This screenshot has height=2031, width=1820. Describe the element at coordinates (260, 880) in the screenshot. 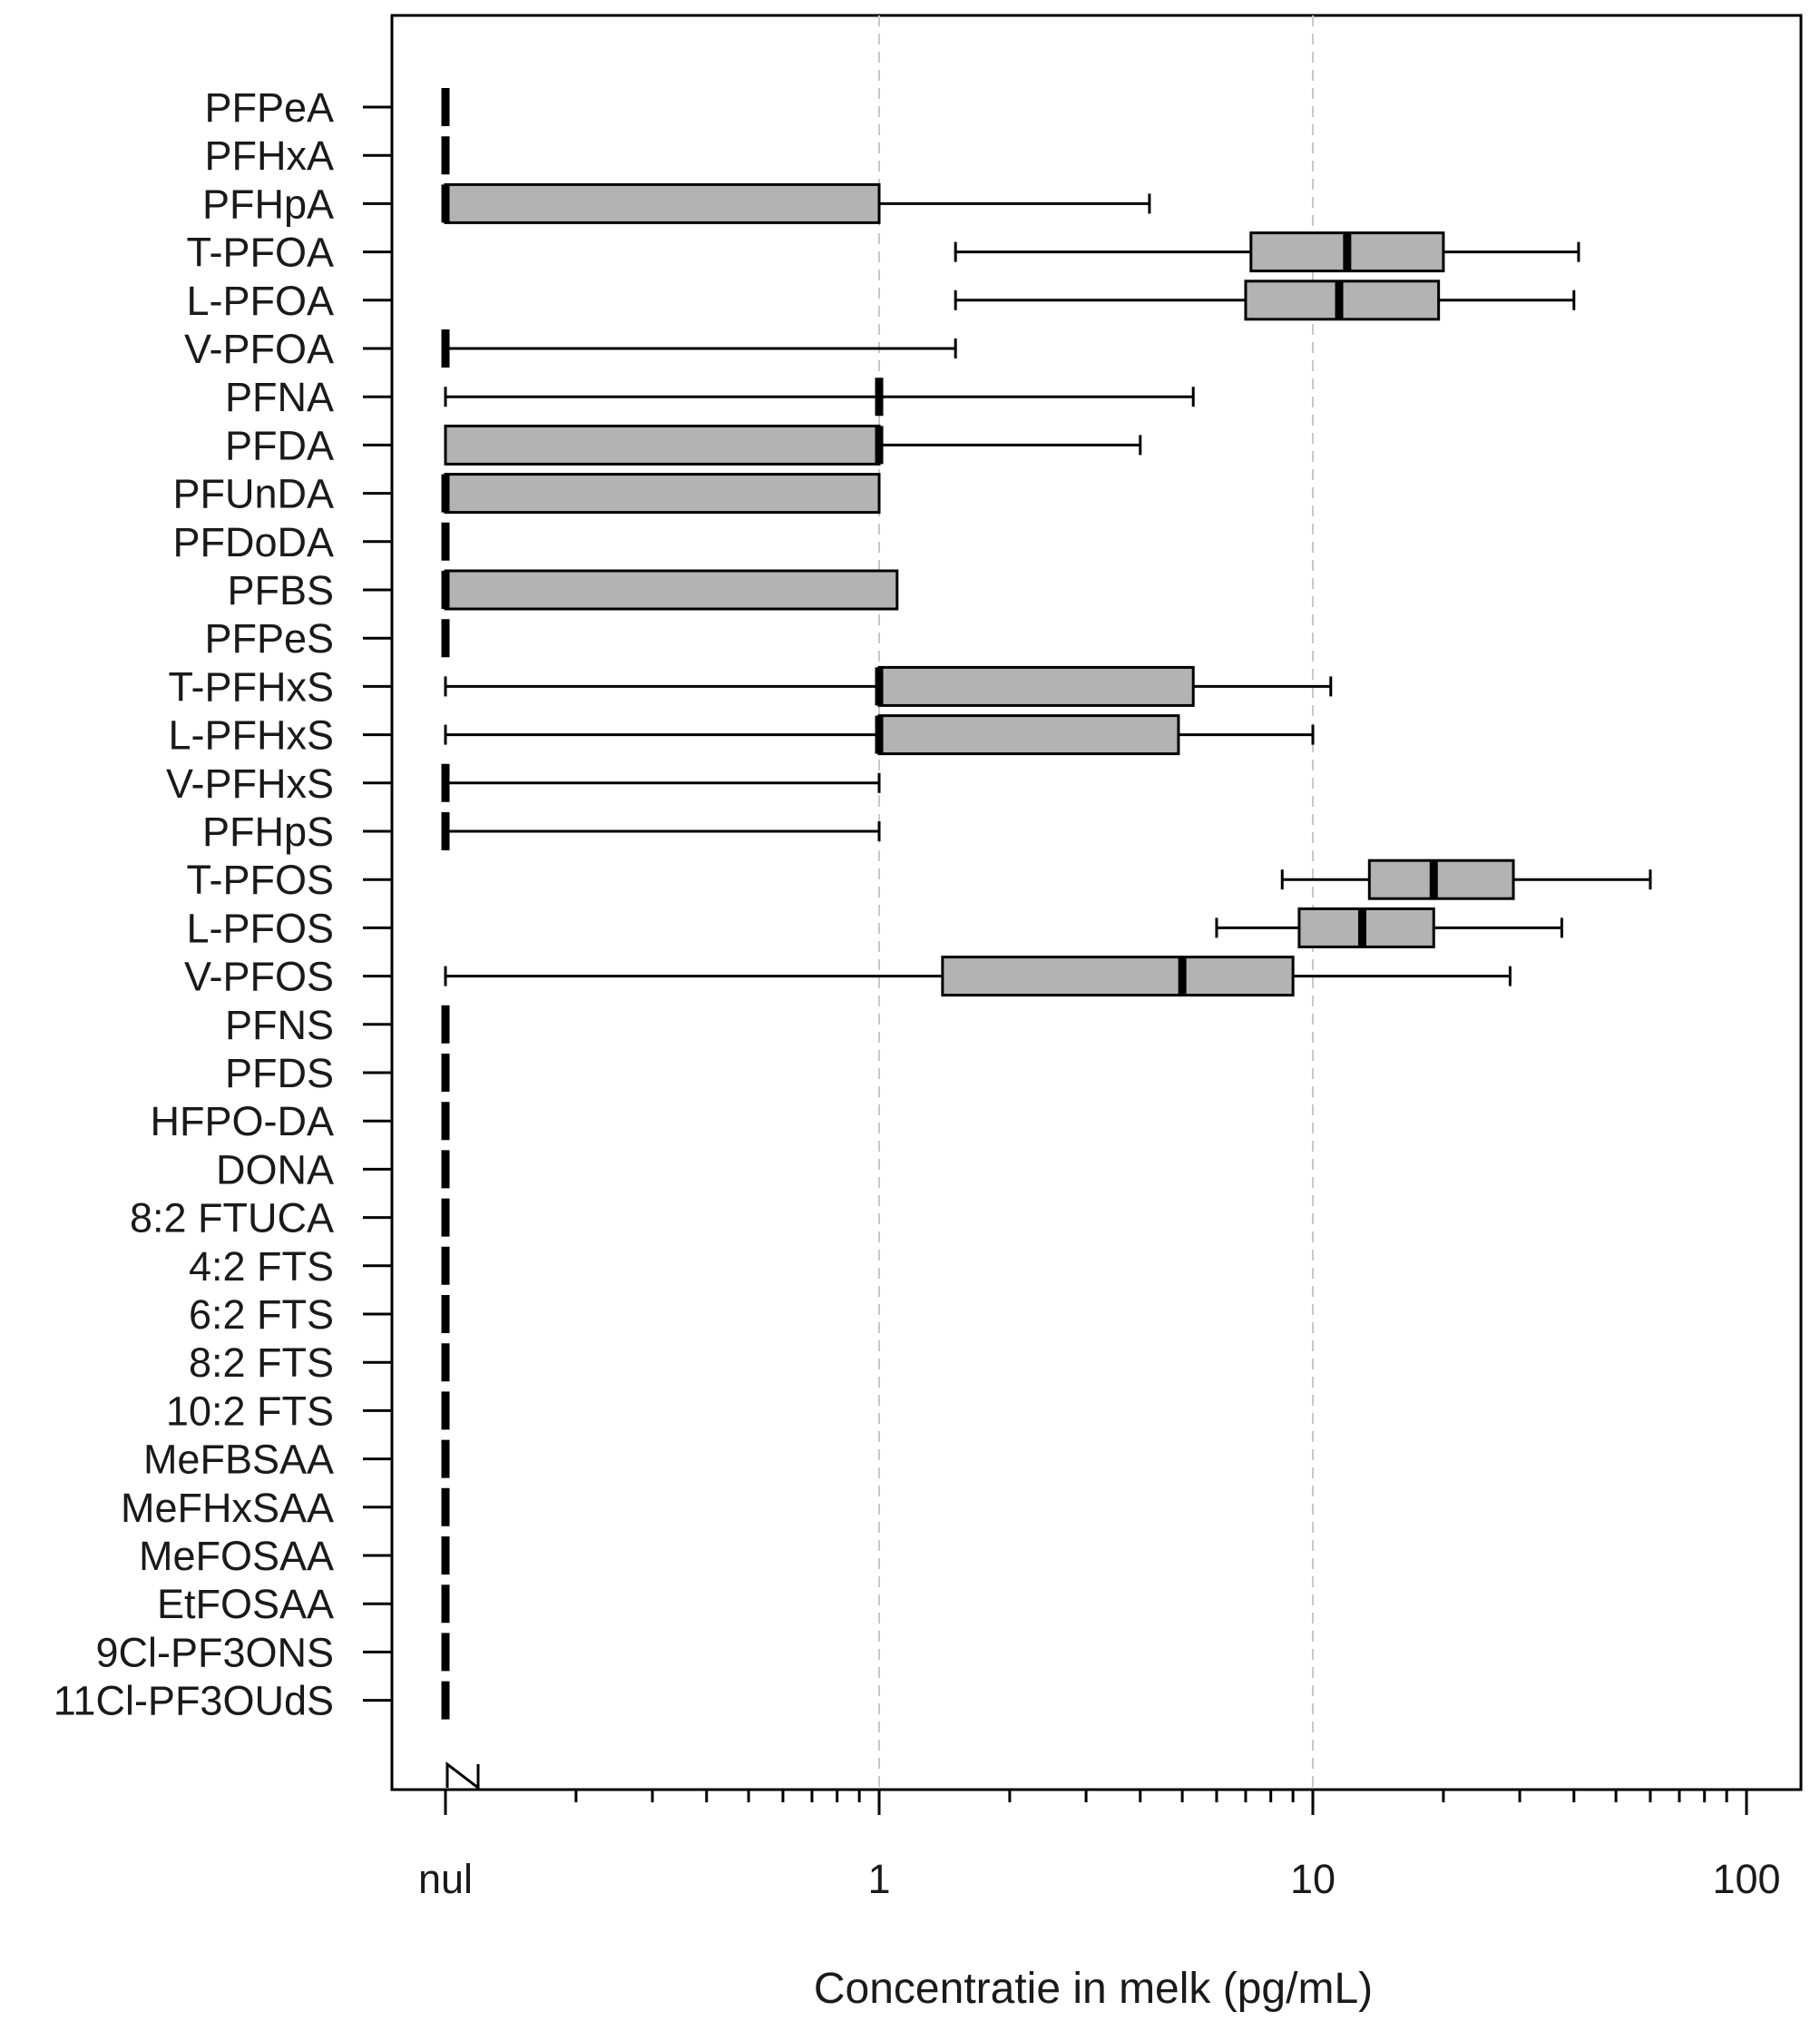

I see `category-label: T-PFOS` at that location.